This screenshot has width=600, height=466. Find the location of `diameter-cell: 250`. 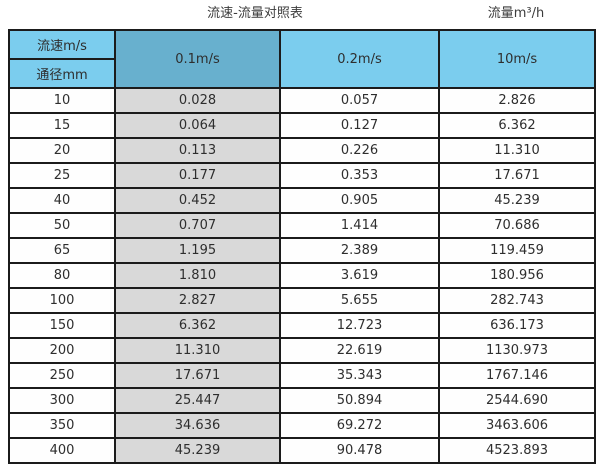

diameter-cell: 250 is located at coordinates (62, 375).